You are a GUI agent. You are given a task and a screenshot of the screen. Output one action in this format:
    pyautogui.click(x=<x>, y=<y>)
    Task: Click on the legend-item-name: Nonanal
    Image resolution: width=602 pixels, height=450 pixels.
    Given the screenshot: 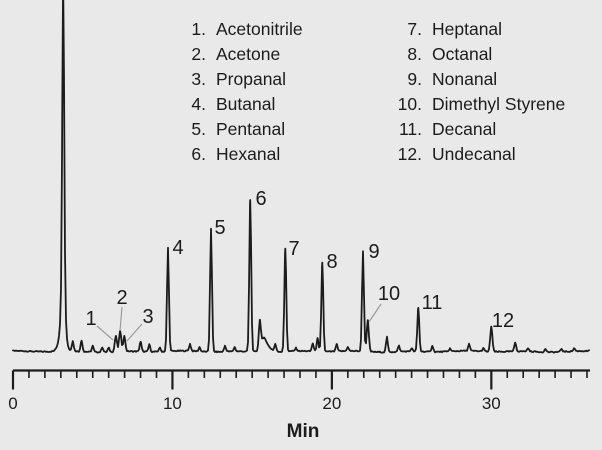 What is the action you would take?
    pyautogui.click(x=465, y=79)
    